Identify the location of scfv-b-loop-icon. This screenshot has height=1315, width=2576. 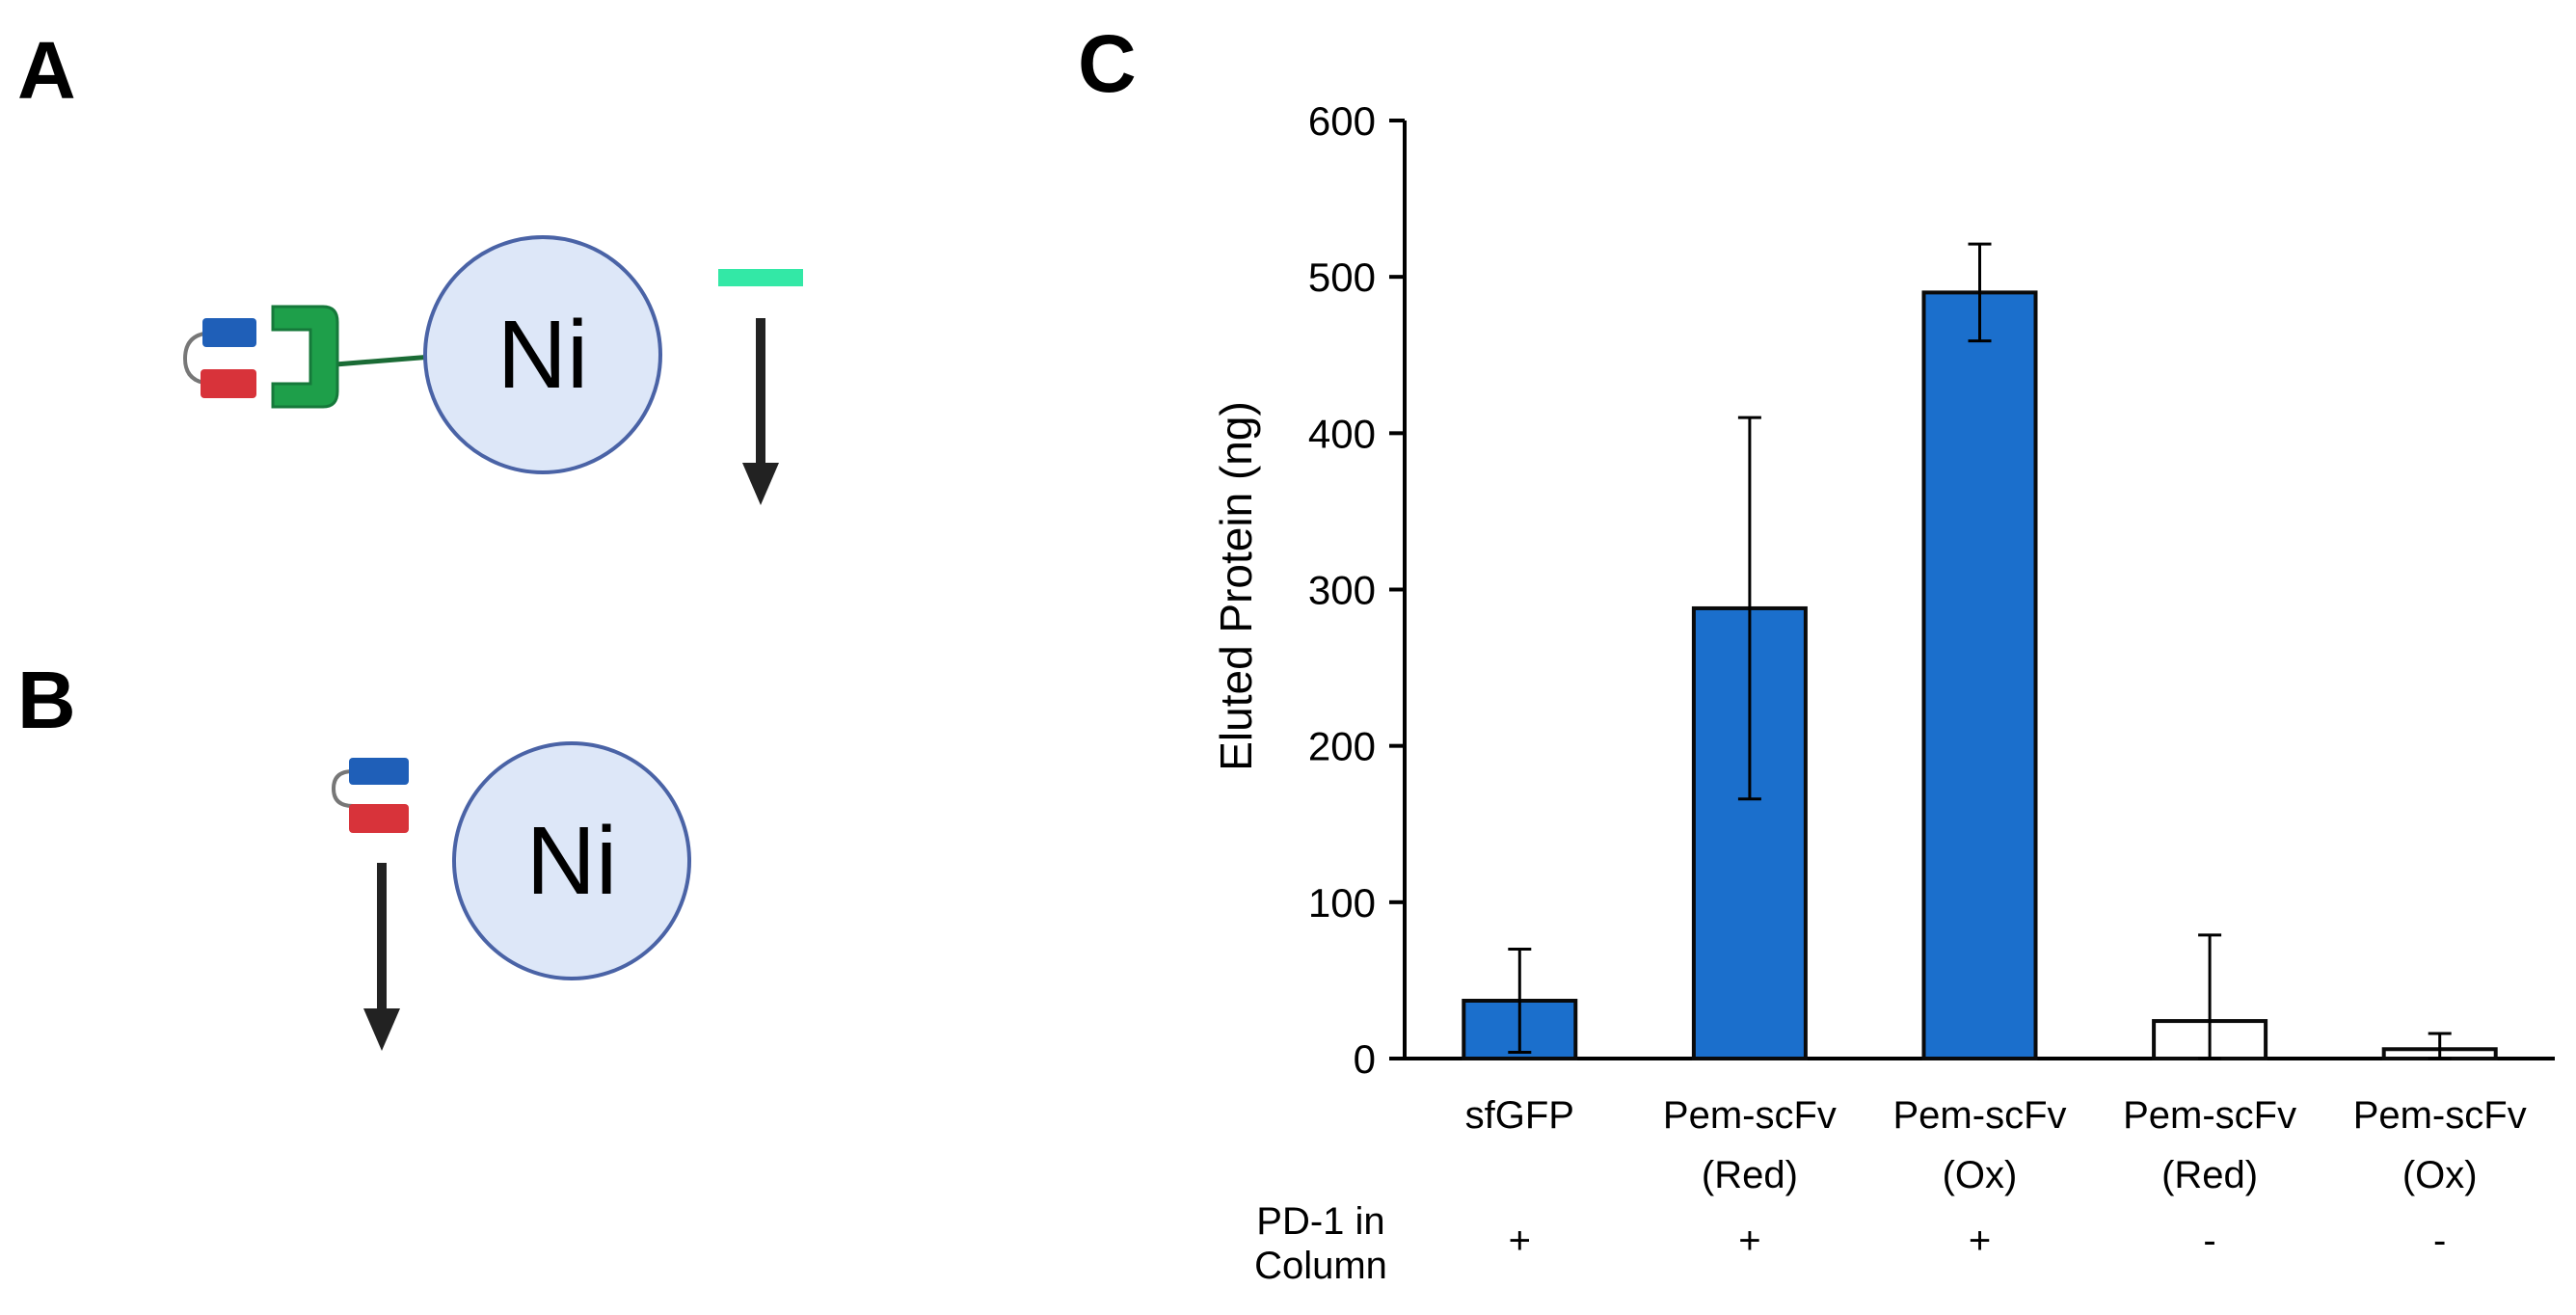
(343, 788).